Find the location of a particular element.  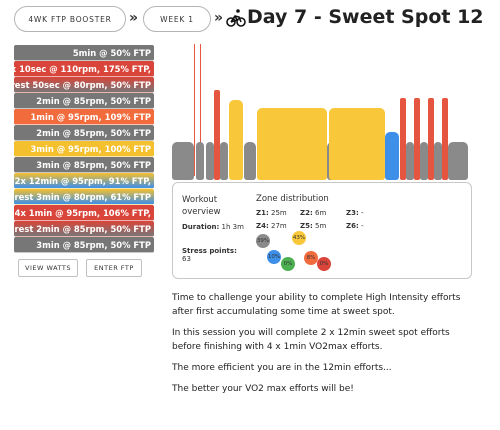

zone-z1: Z1: 25m is located at coordinates (271, 213).